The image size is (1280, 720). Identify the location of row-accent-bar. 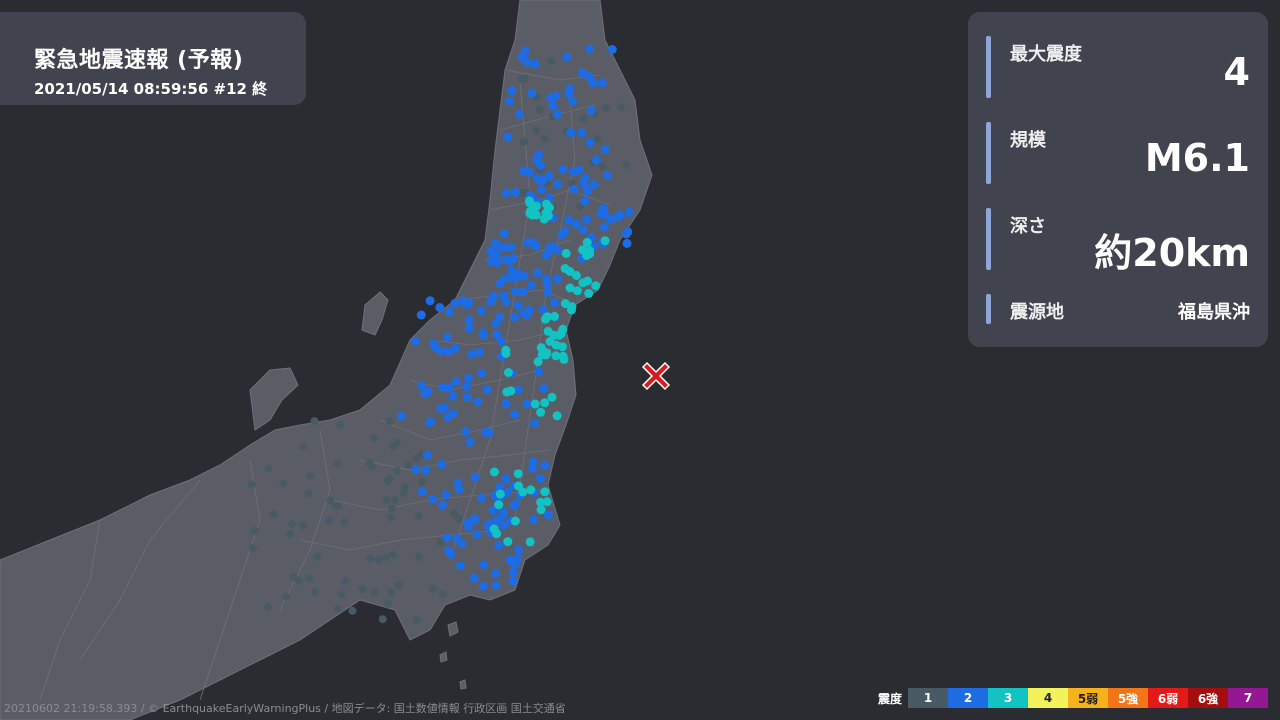
(988, 239).